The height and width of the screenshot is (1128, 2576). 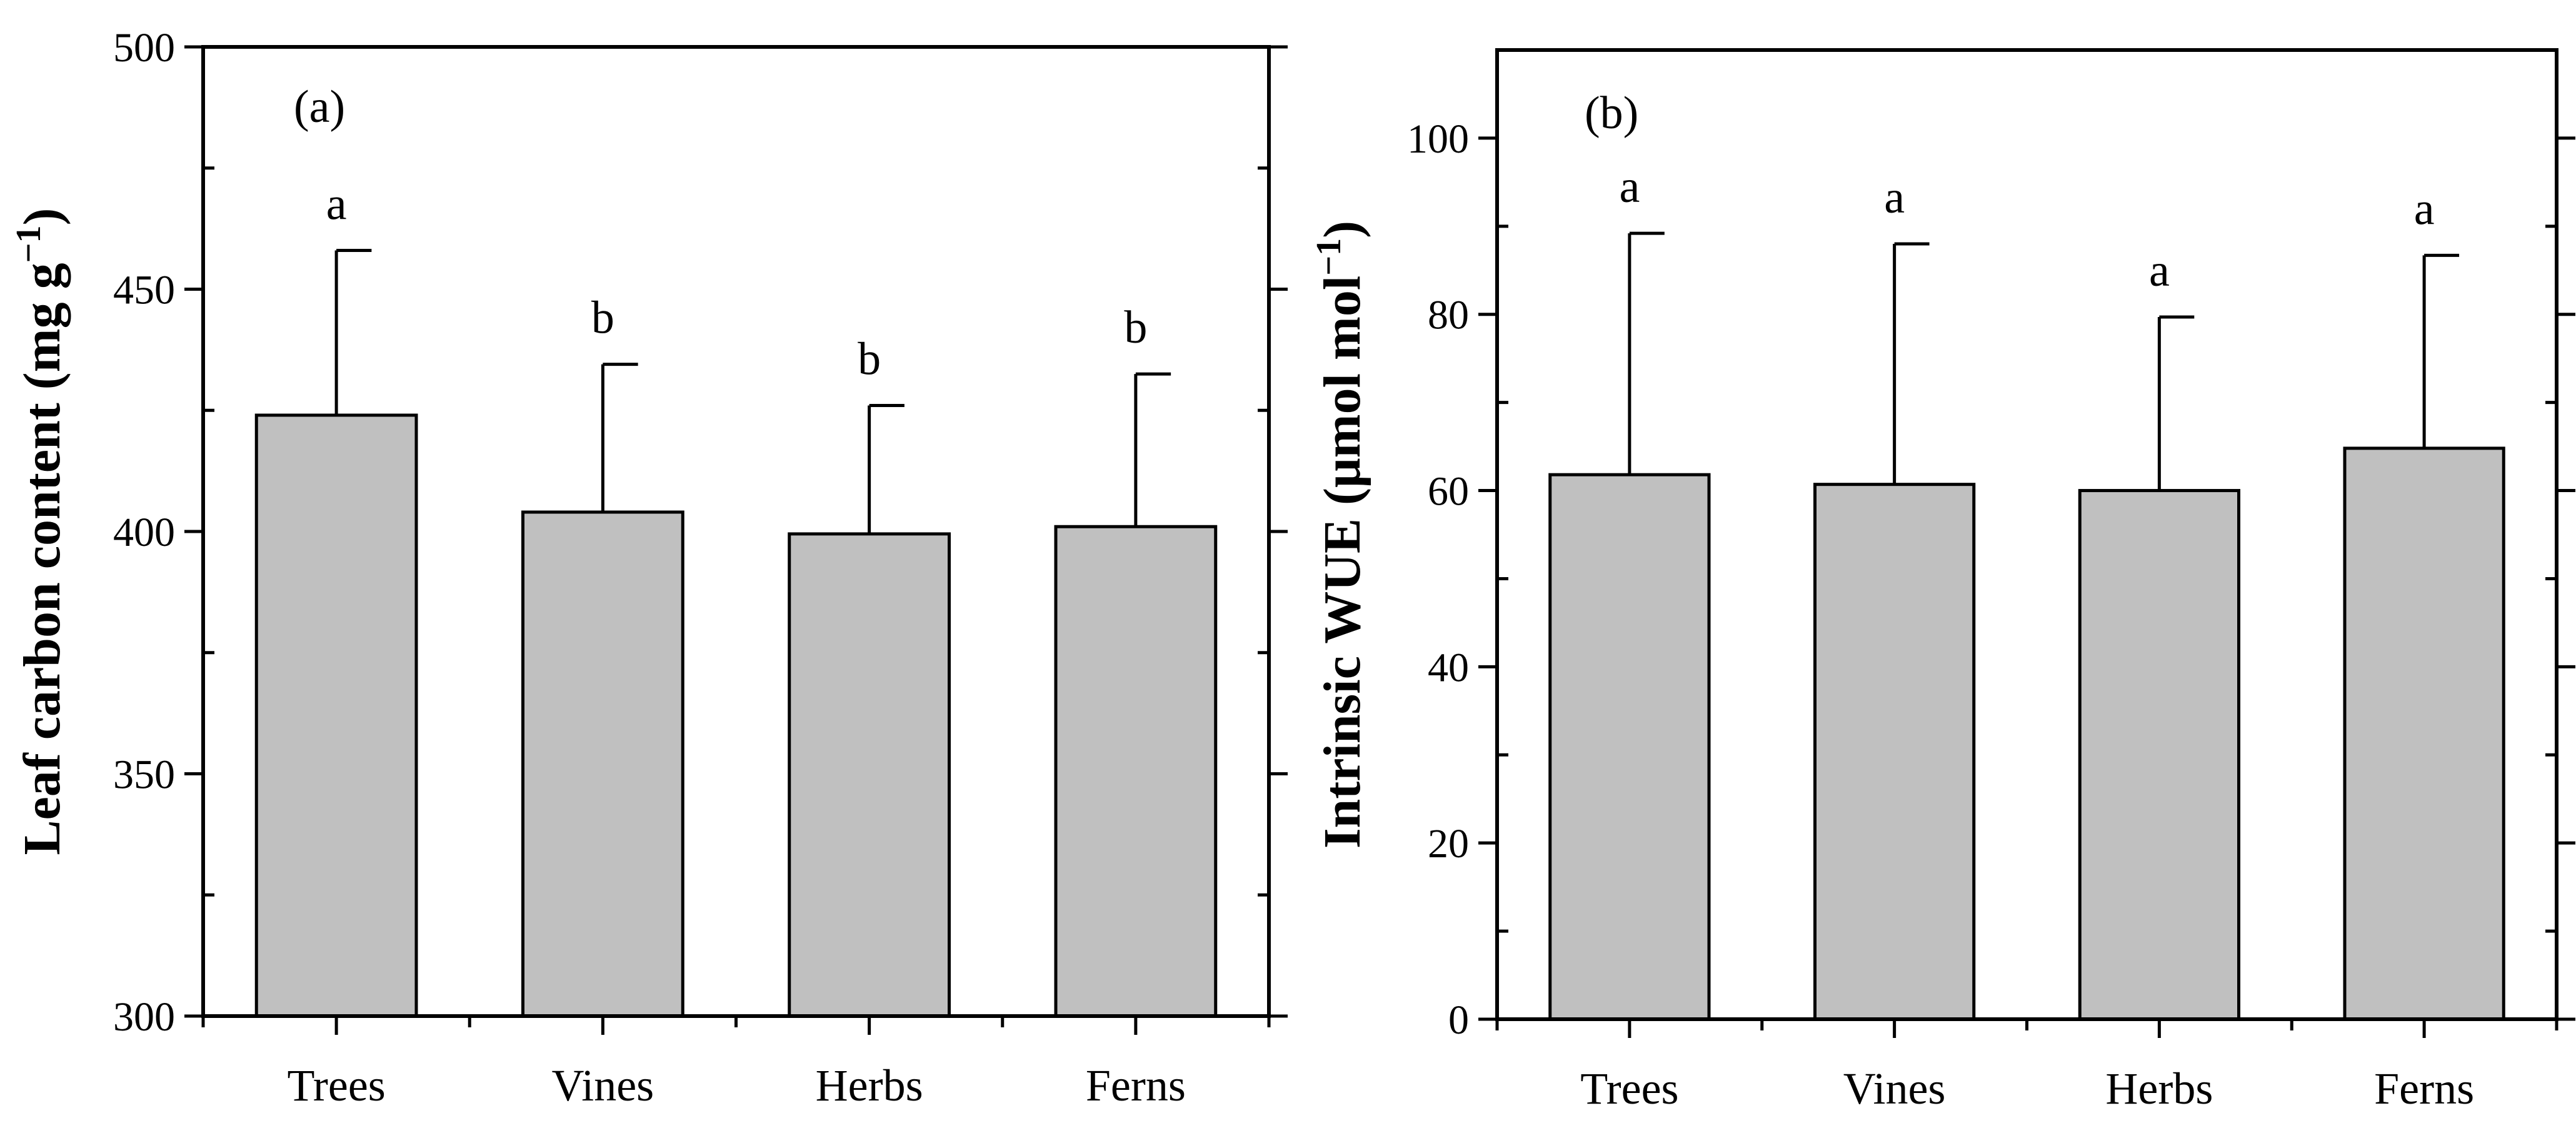 I want to click on y-tick-label: 40, so click(x=1448, y=667).